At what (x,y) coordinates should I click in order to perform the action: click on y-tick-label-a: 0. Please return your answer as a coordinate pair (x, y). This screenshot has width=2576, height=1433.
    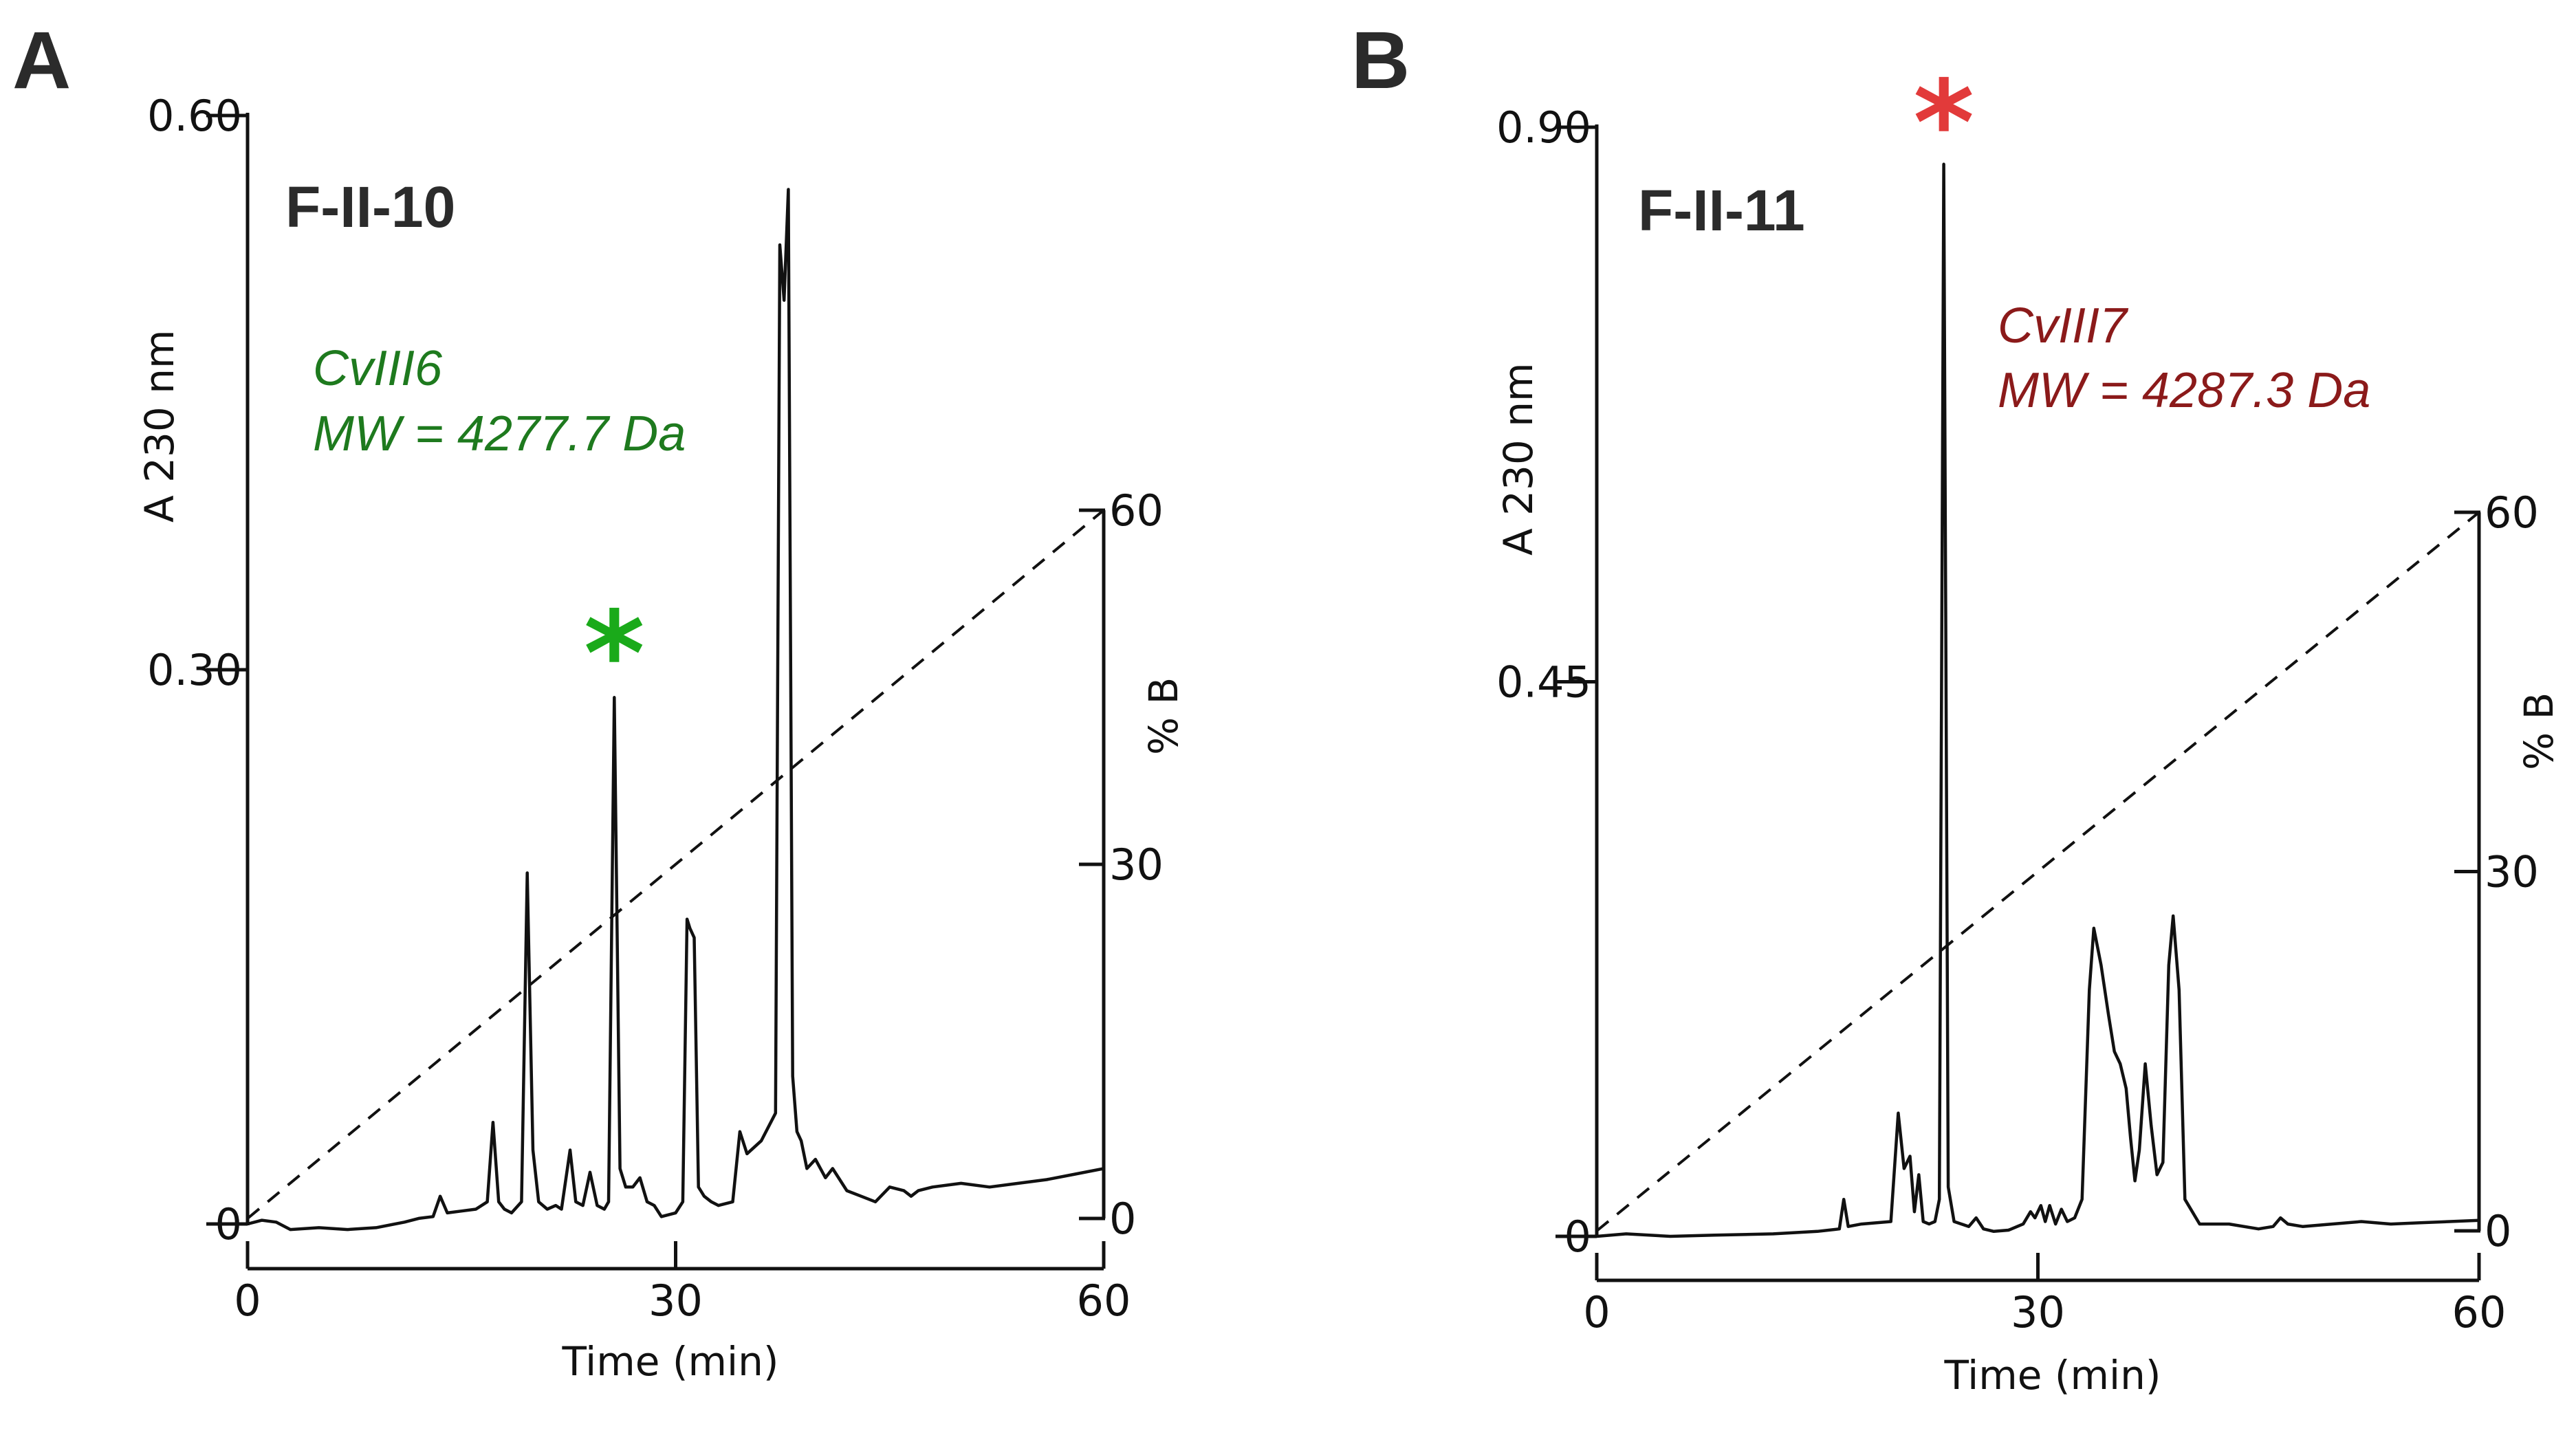
    Looking at the image, I should click on (228, 1224).